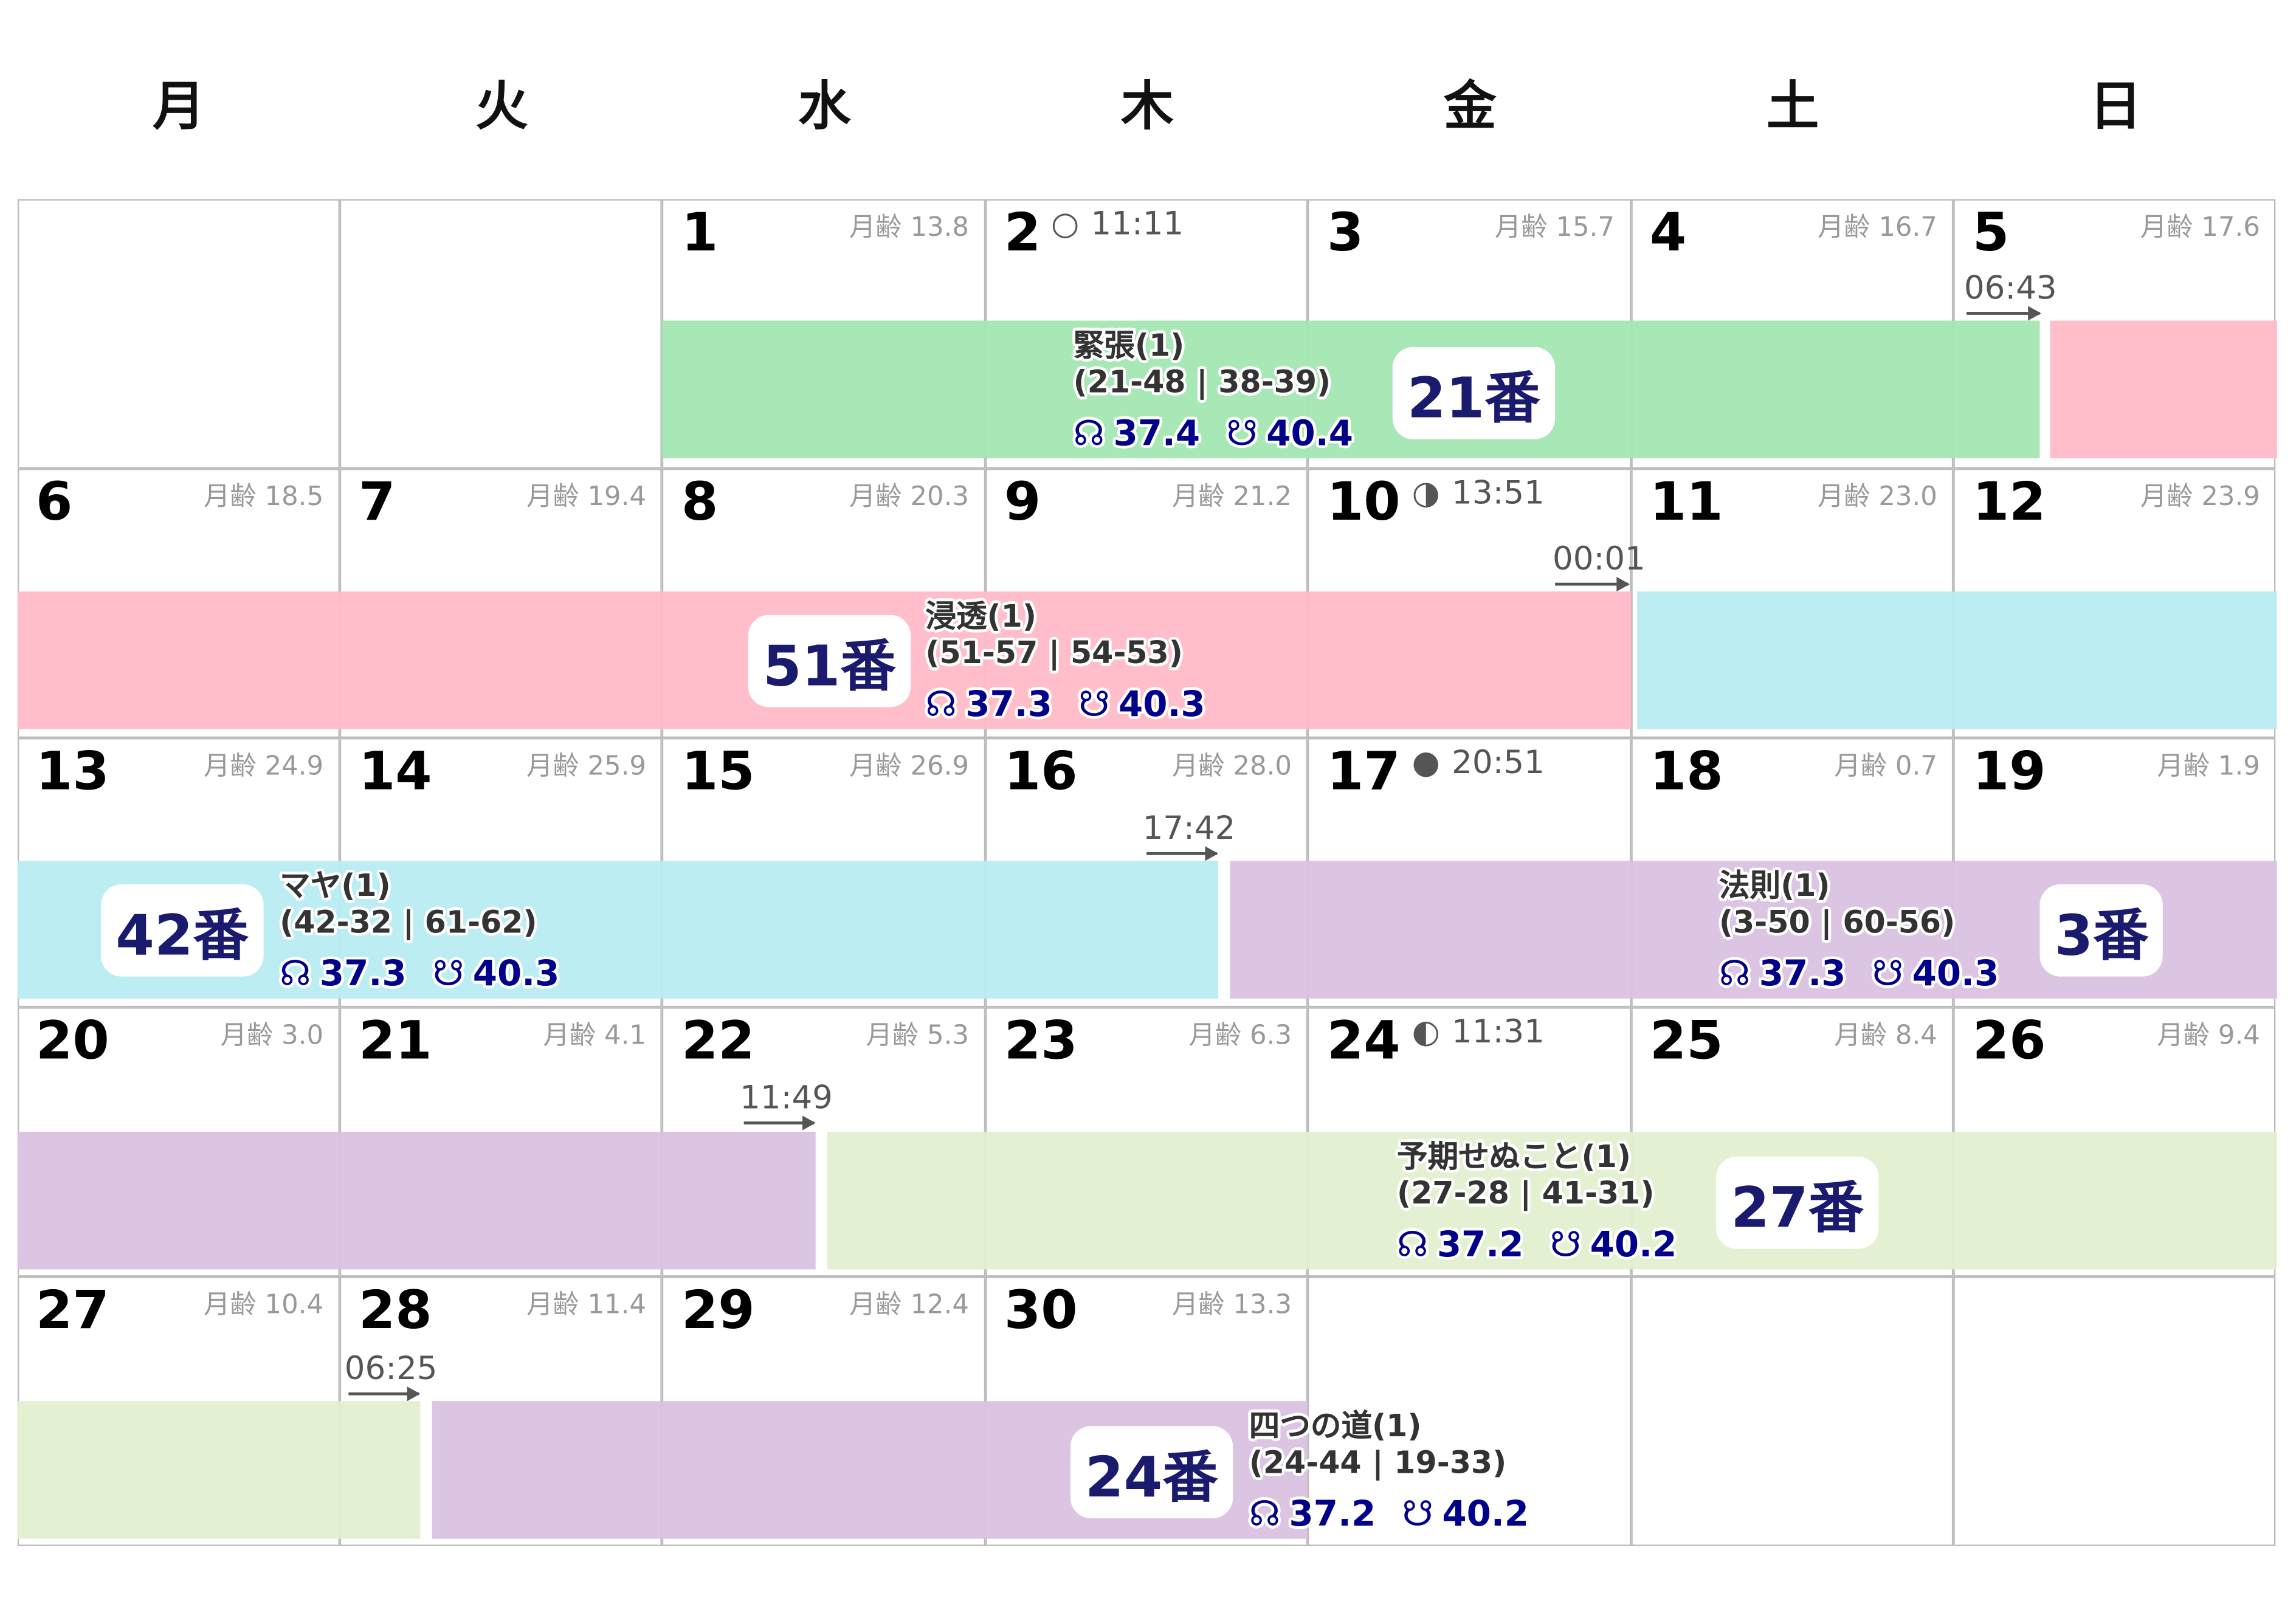  What do you see at coordinates (395, 1311) in the screenshot?
I see `day-number: 28` at bounding box center [395, 1311].